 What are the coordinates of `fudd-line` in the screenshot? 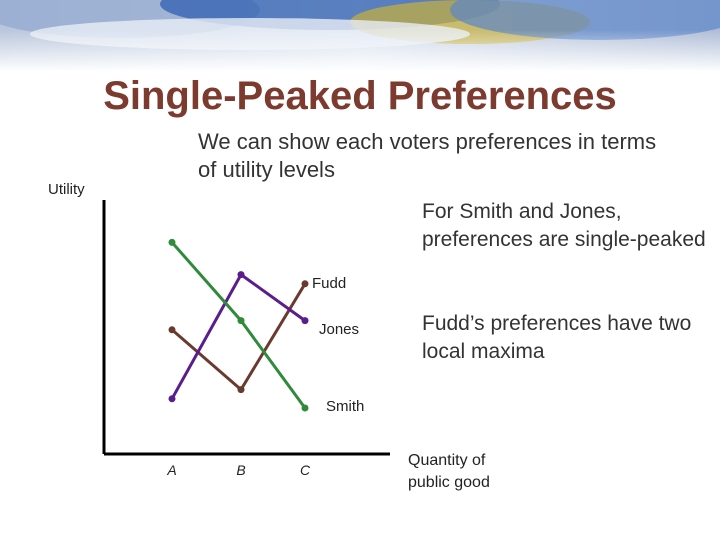 It's located at (239, 337).